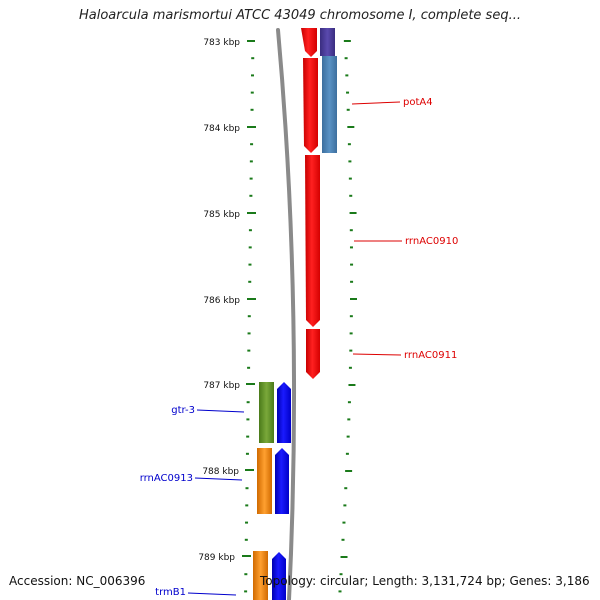  What do you see at coordinates (418, 102) in the screenshot?
I see `gene-label-potA4: potA4` at bounding box center [418, 102].